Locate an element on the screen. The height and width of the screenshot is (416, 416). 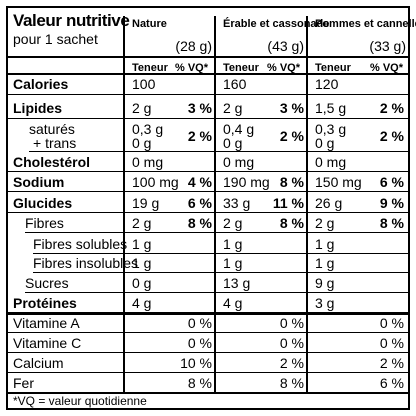
nutrient-label: Glucides is located at coordinates (43, 203).